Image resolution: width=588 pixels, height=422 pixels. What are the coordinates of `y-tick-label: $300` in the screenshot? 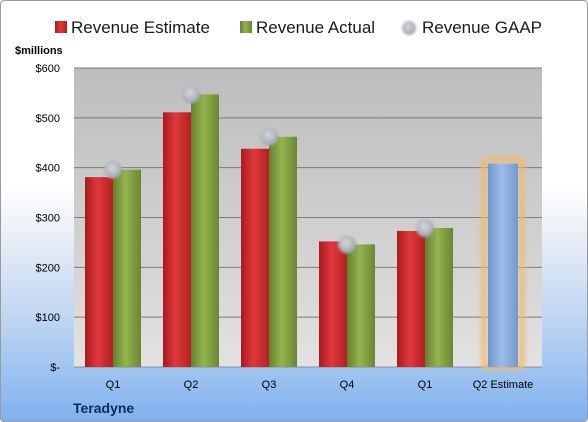 It's located at (48, 219).